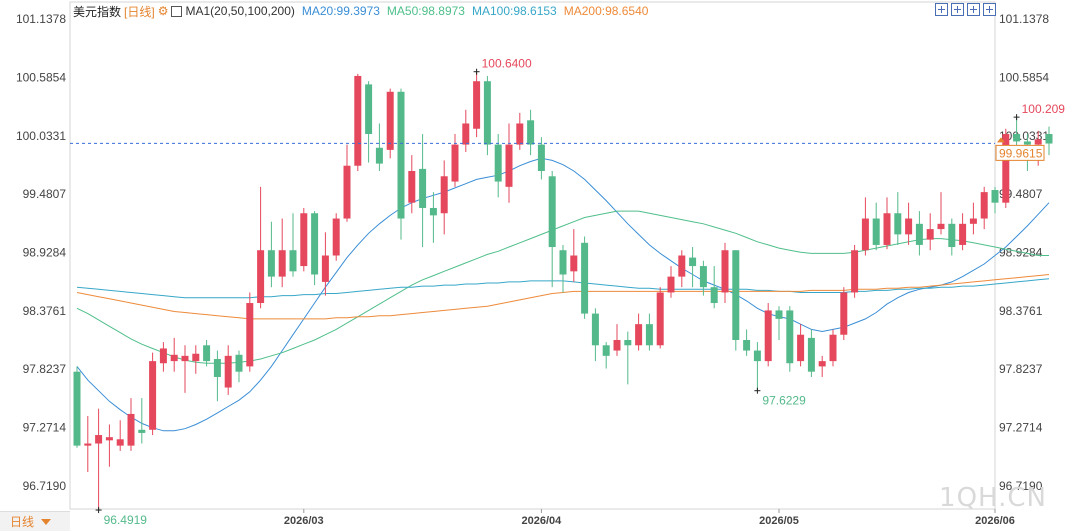 Image resolution: width=1065 pixels, height=531 pixels. I want to click on y-tick-label-right: 97.8237, so click(1021, 369).